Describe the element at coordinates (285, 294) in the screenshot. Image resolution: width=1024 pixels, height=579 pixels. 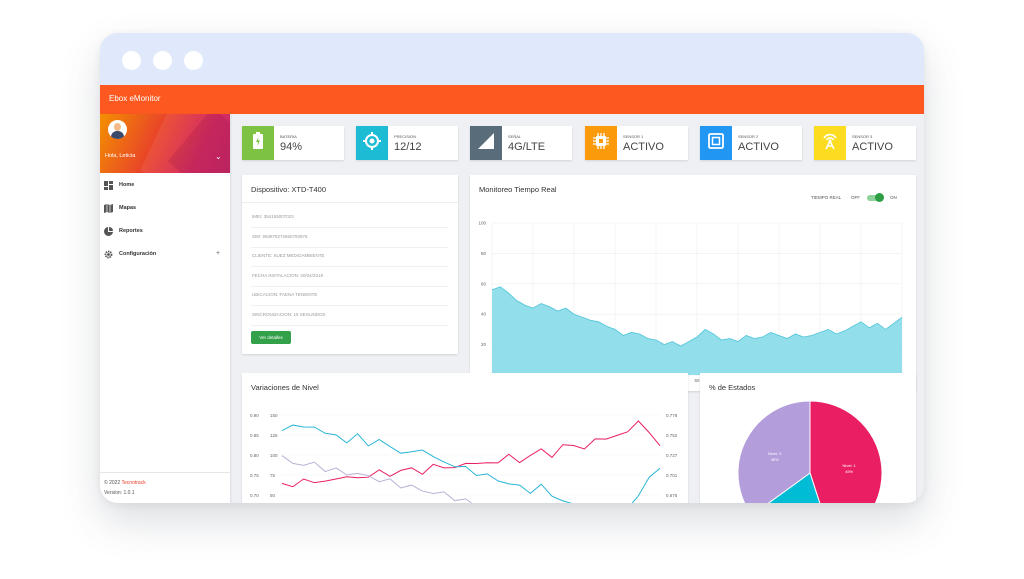
I see `device-ubicacion: UBICACION: FAENA TENIENTE` at that location.